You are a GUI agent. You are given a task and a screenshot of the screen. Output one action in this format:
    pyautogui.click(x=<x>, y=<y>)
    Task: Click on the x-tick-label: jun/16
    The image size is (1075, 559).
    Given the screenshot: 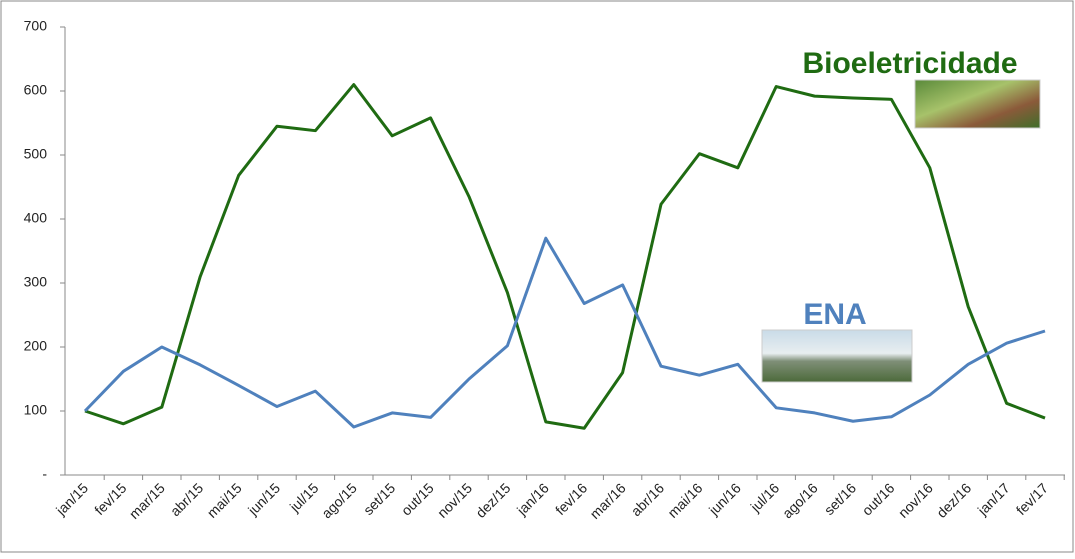 What is the action you would take?
    pyautogui.click(x=724, y=499)
    